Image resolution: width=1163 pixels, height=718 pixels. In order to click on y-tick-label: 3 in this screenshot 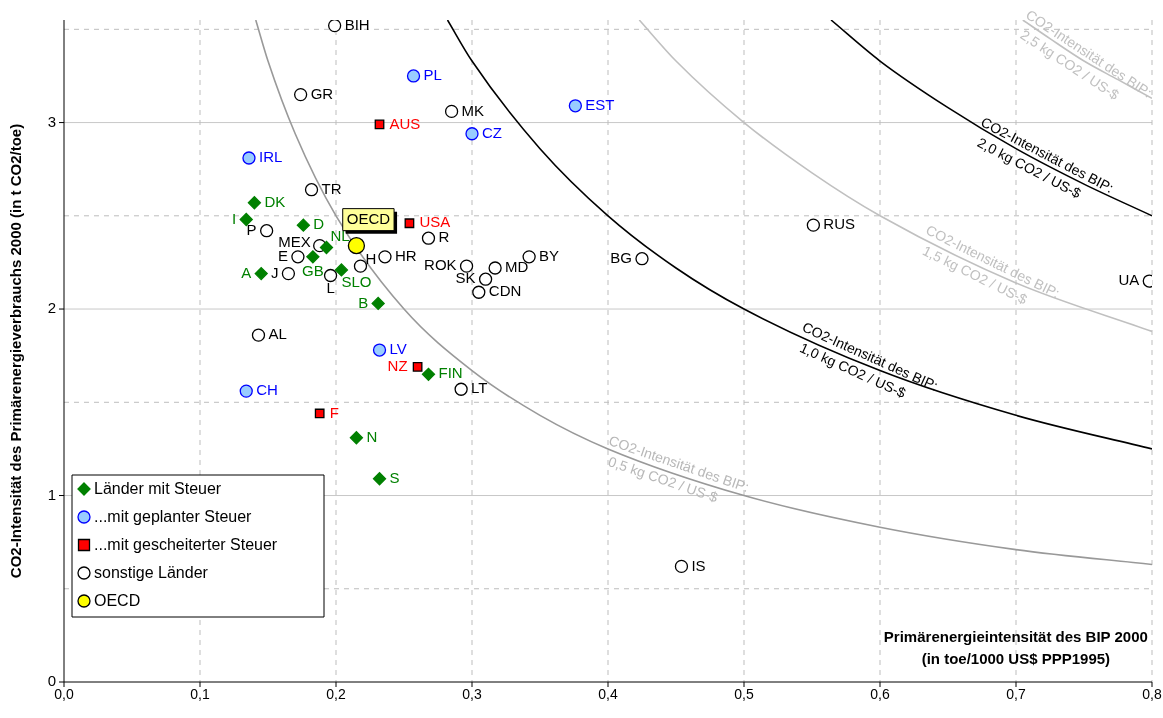, I will do `click(51, 121)`.